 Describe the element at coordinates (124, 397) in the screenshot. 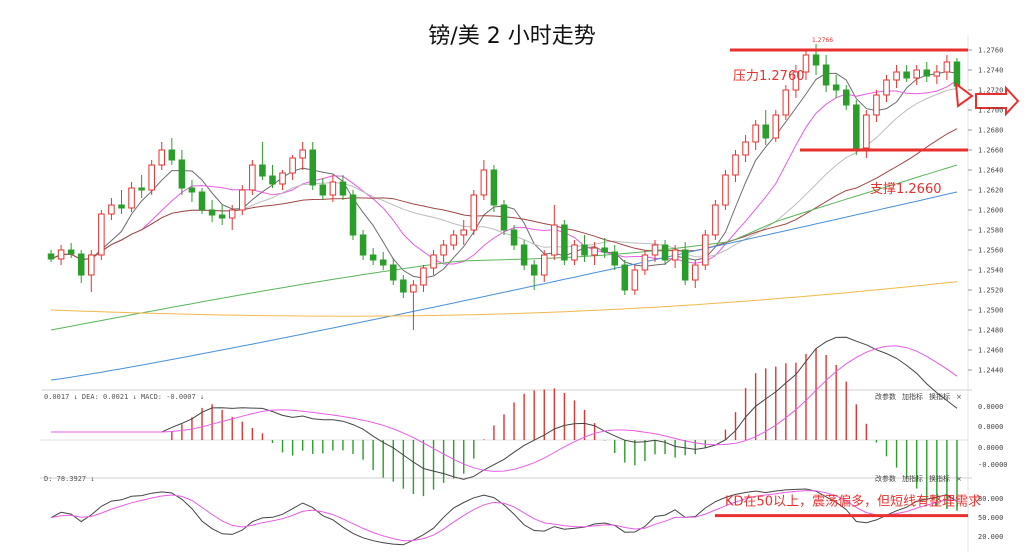

I see `macd-header: 0.0017 ↓ DEA: 0.0021 ↓ MACD: -0.0007 ↓` at that location.